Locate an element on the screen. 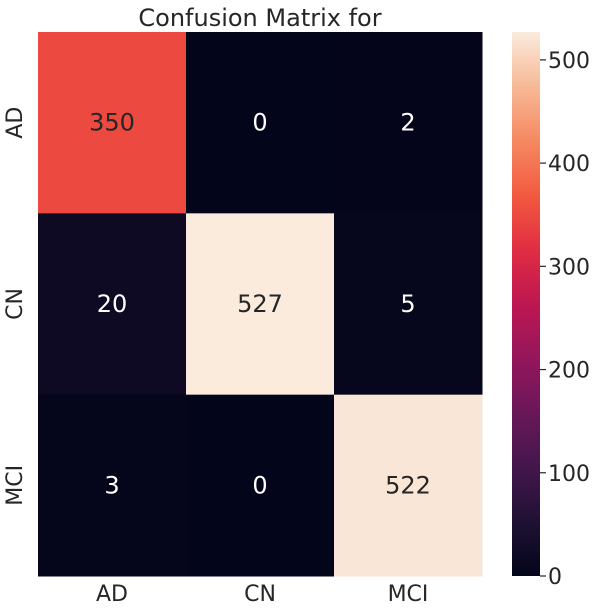 The height and width of the screenshot is (612, 597). colorbar-ticks: 0 100 200 300 400 500 is located at coordinates (565, 319).